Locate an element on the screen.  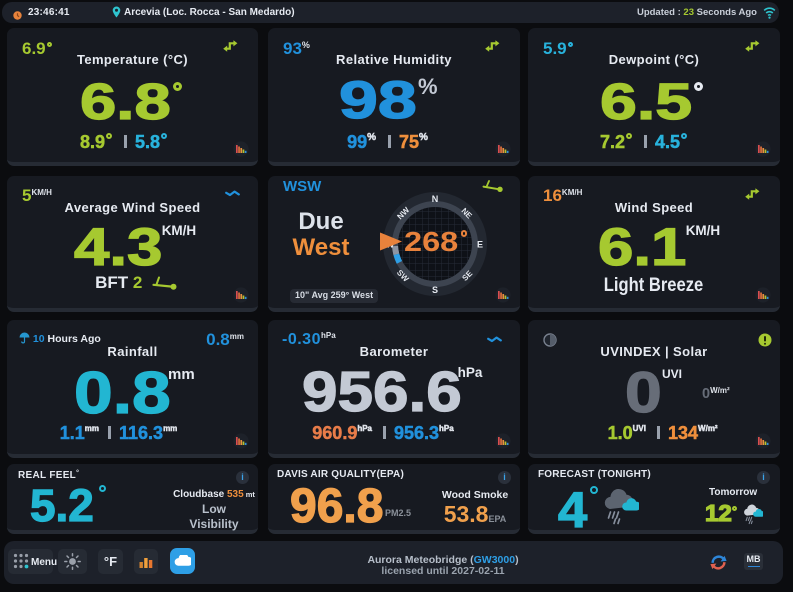
svg-text: N is located at coordinates (435, 199).